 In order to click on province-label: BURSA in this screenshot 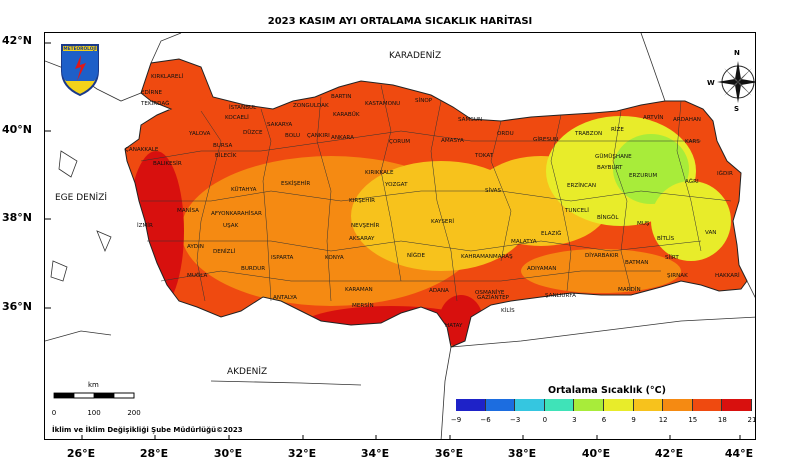, I will do `click(223, 146)`.